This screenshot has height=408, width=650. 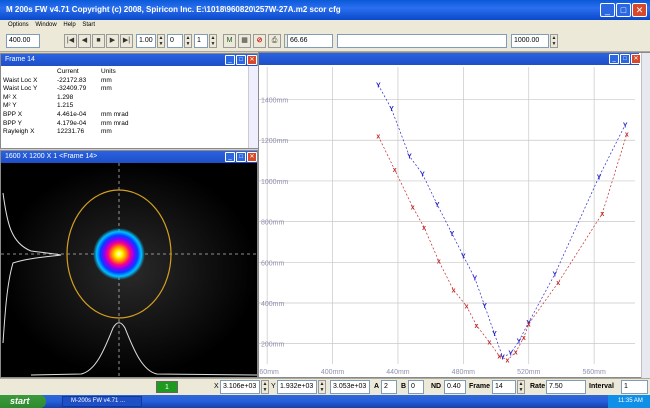 What do you see at coordinates (273, 386) in the screenshot?
I see `y-label: Y` at bounding box center [273, 386].